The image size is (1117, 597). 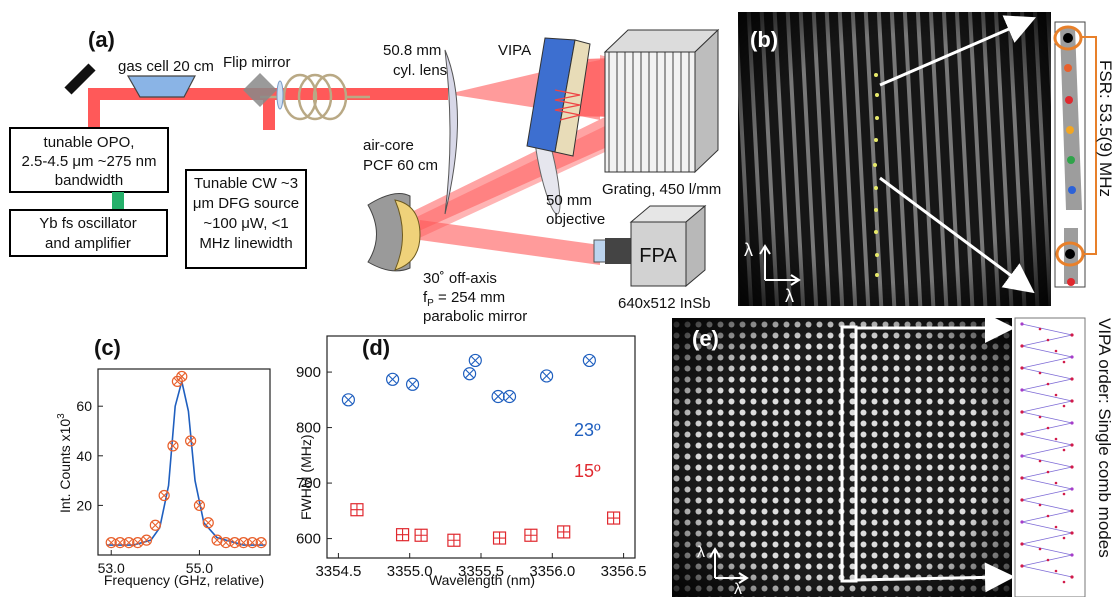 What do you see at coordinates (101, 39) in the screenshot?
I see `panel-a-label: (a)` at bounding box center [101, 39].